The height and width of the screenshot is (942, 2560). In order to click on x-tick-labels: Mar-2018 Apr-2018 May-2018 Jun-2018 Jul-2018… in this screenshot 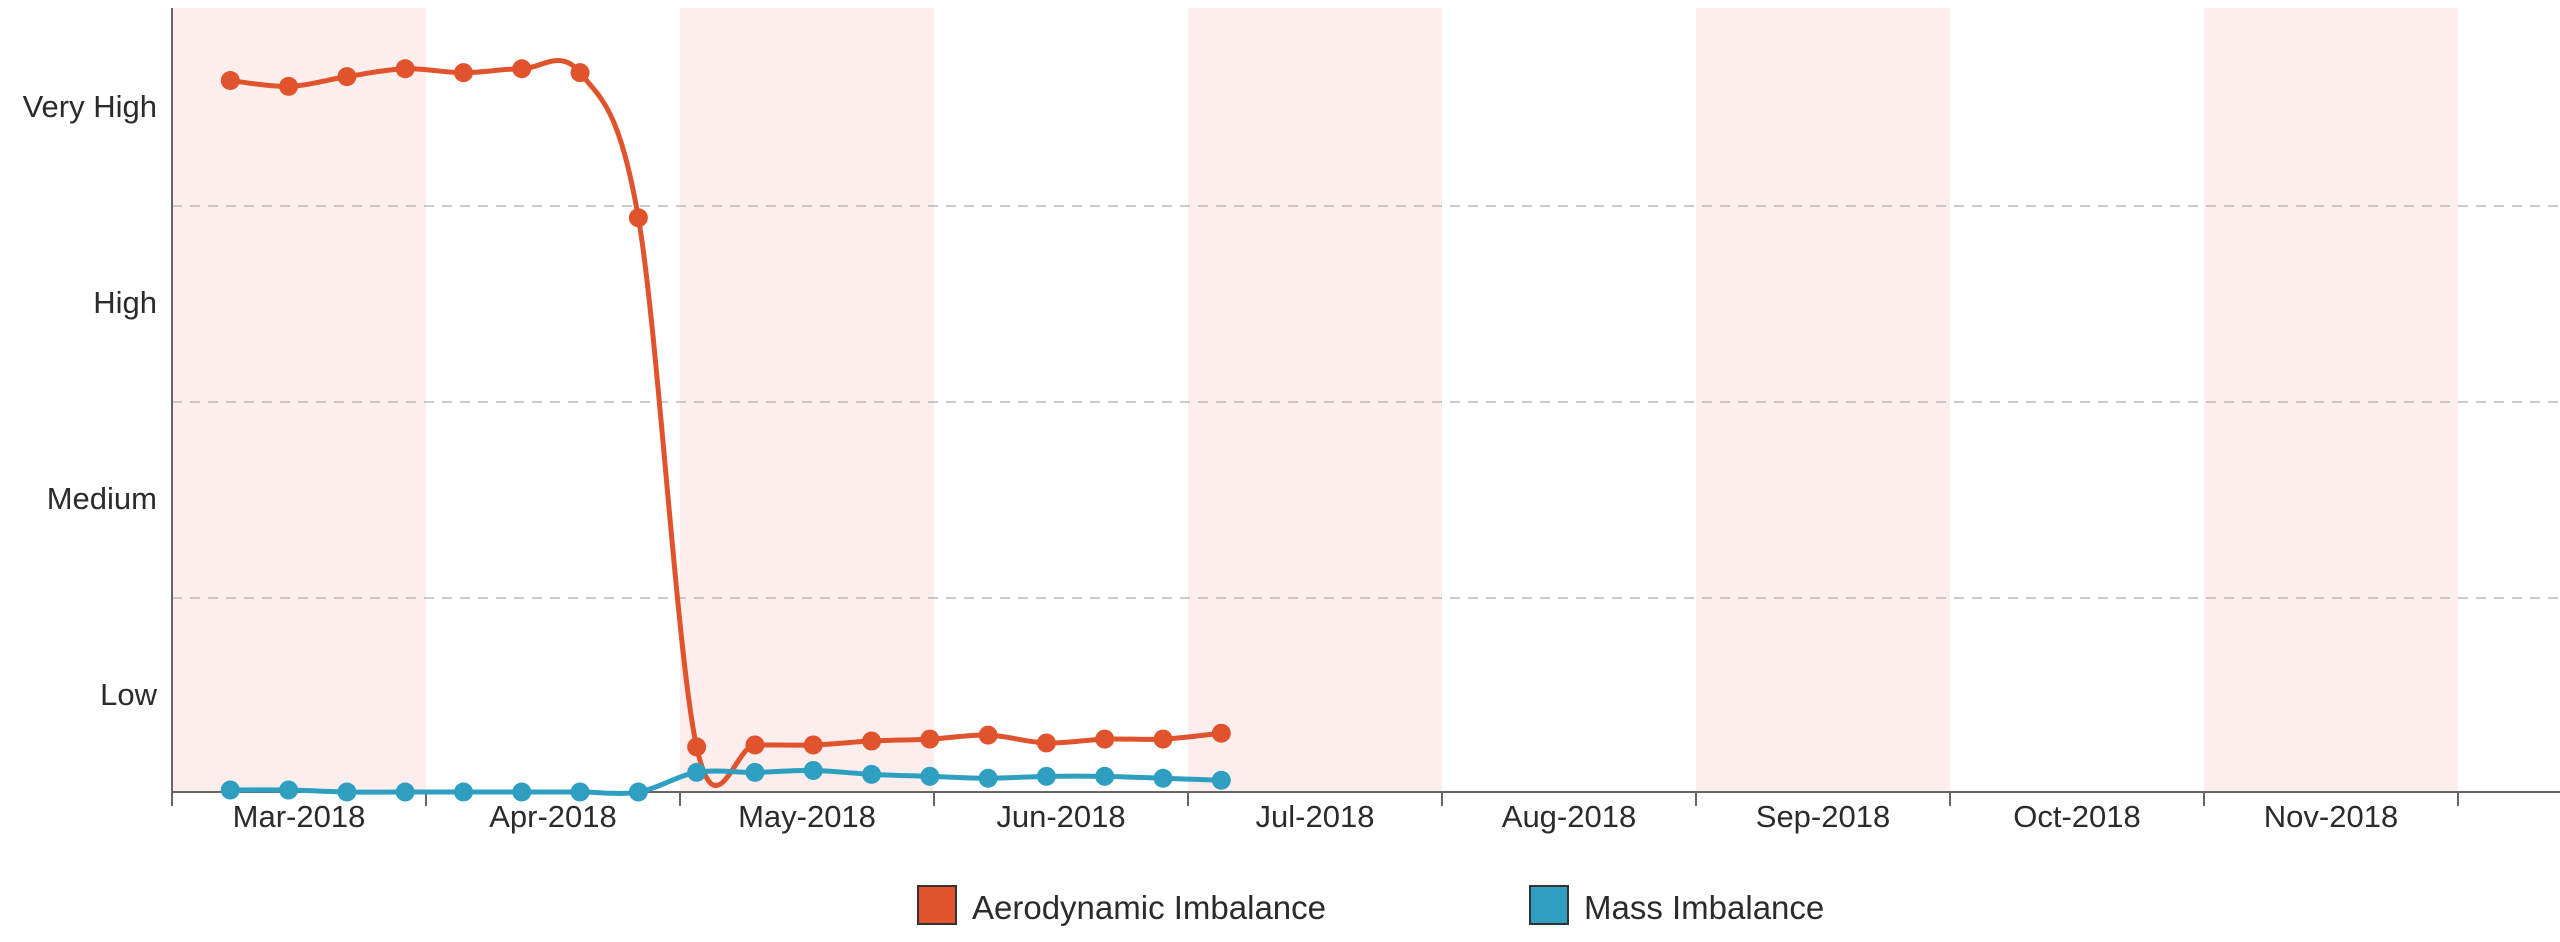, I will do `click(1316, 816)`.